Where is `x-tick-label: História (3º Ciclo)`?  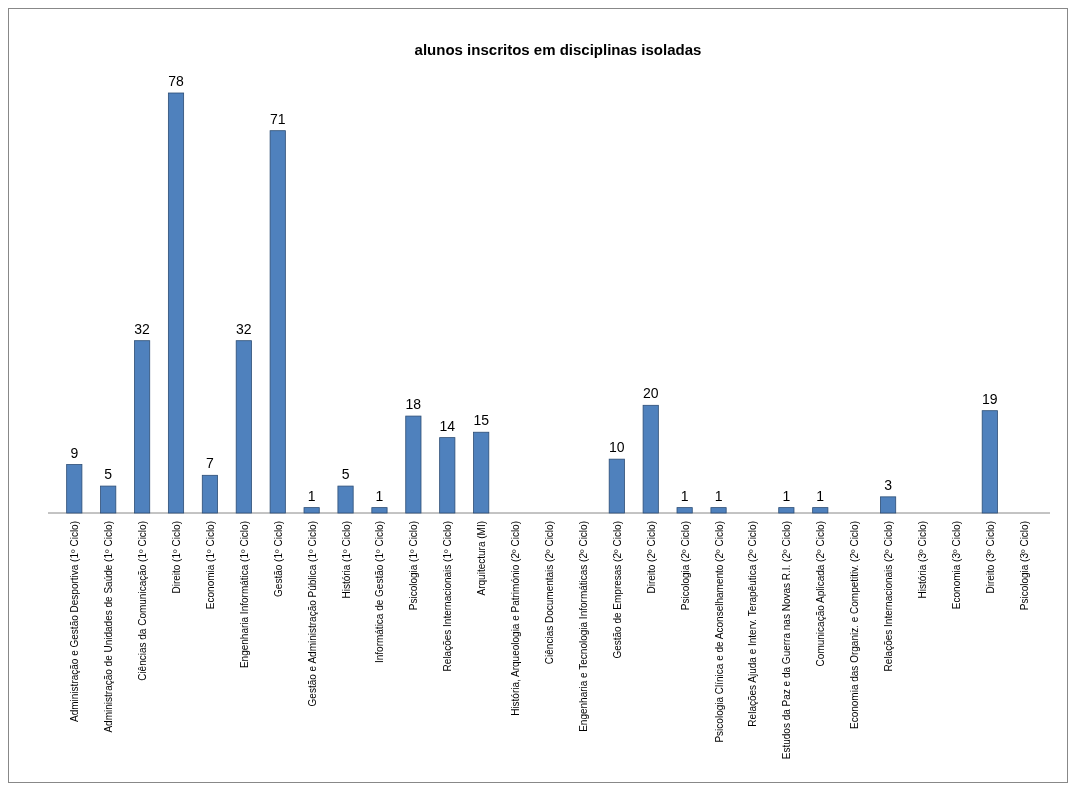
x-tick-label: História (3º Ciclo) is located at coordinates (922, 560).